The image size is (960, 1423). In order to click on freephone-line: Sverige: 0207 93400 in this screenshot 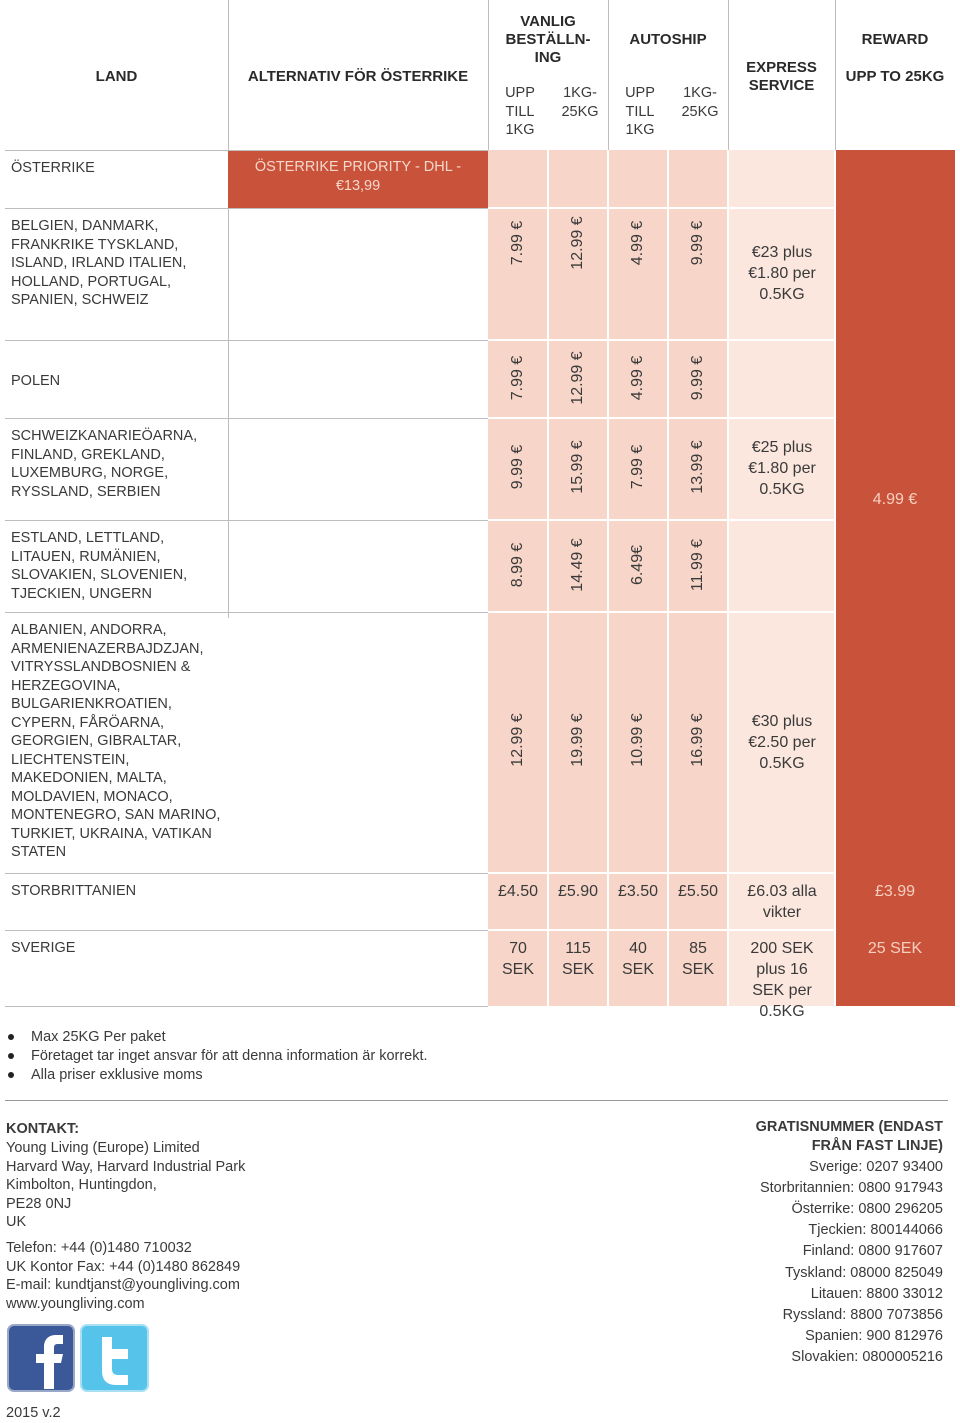, I will do `click(876, 1167)`.